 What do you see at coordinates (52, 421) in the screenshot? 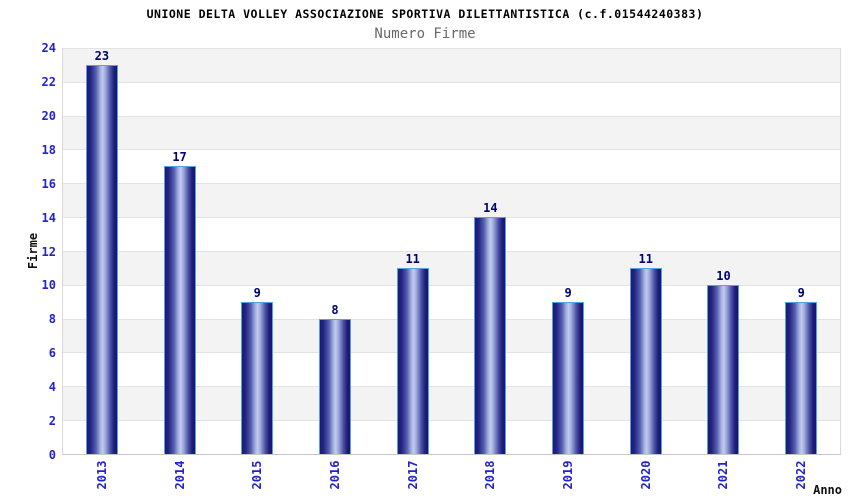
I see `y-tick-label: 2` at bounding box center [52, 421].